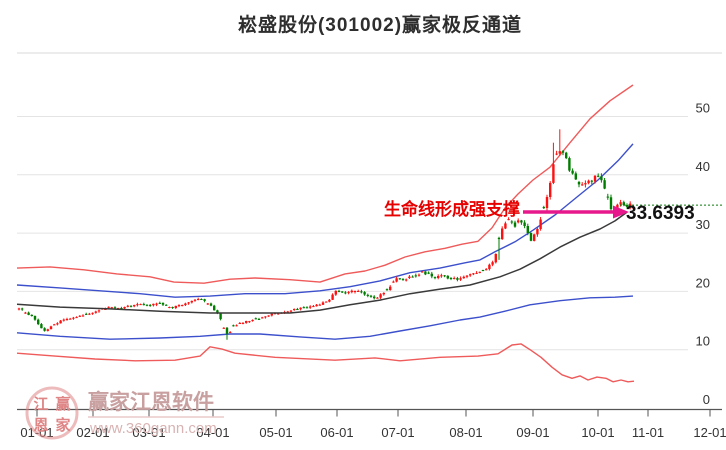 The width and height of the screenshot is (726, 450). I want to click on price-value-label: 33.6393, so click(660, 213).